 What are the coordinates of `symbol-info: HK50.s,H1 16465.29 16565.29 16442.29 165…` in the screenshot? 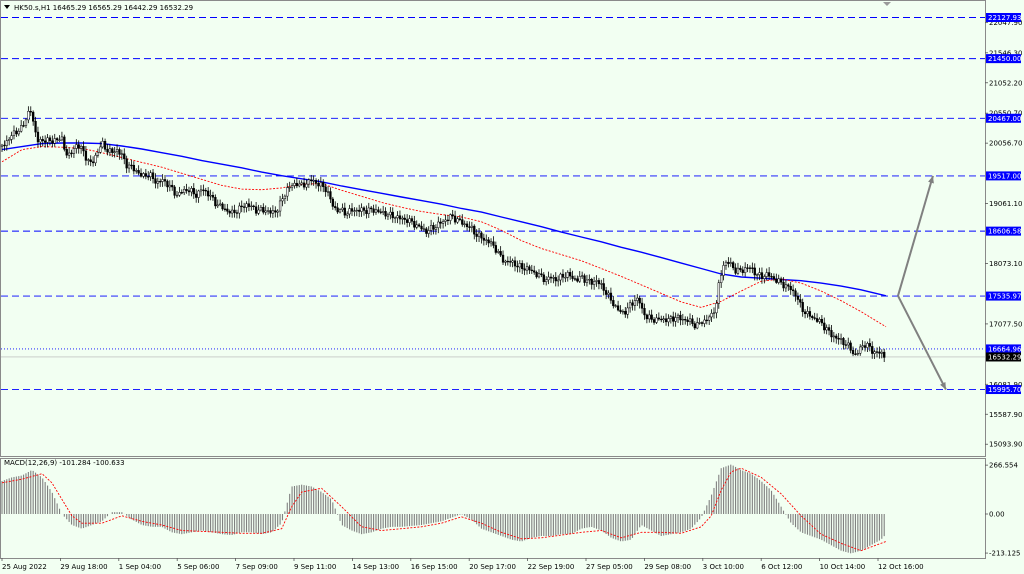 It's located at (103, 8).